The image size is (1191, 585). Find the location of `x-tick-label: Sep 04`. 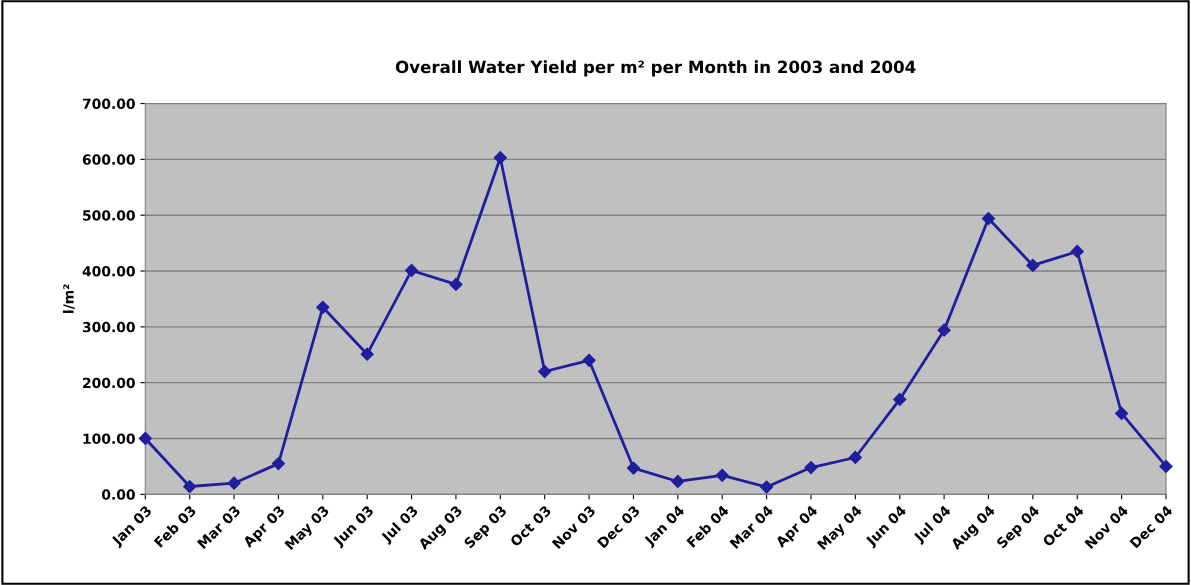

x-tick-label: Sep 04 is located at coordinates (1018, 527).